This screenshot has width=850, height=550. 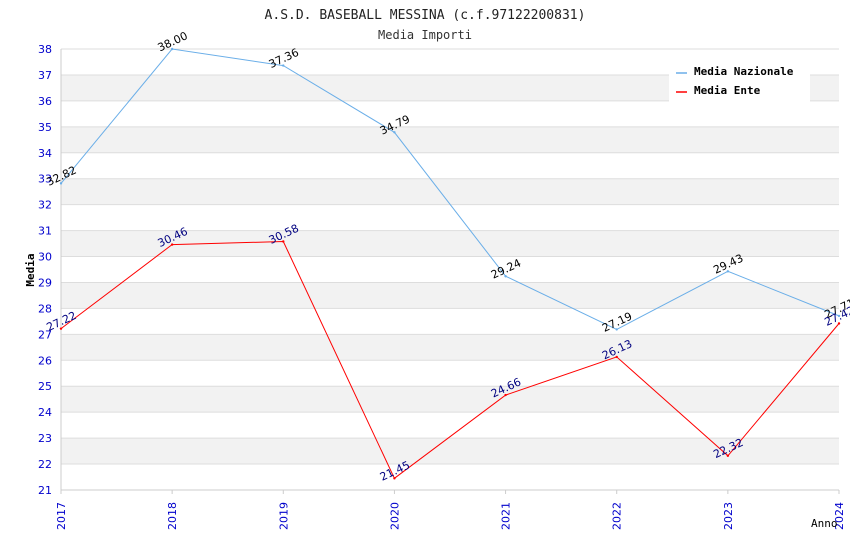 I want to click on data-label-media-nazionale: 27.19, so click(x=617, y=322).